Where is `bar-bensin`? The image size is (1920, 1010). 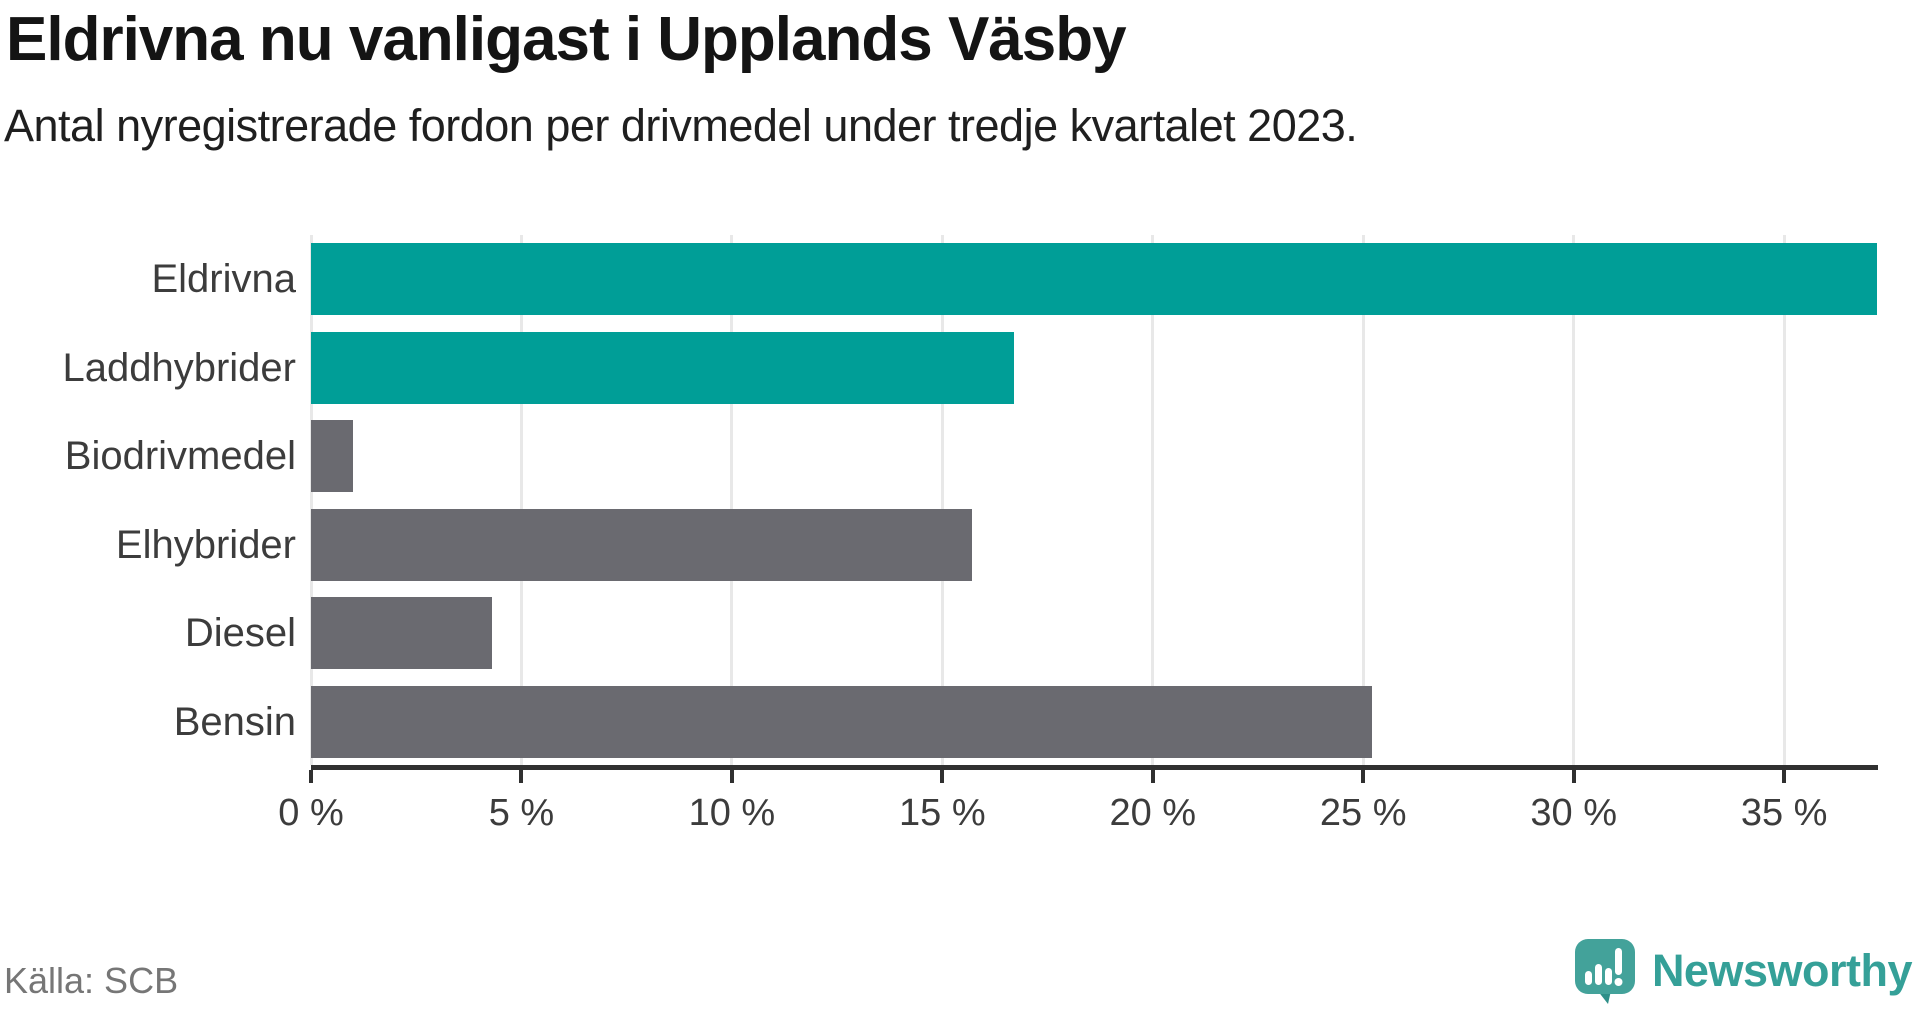 bar-bensin is located at coordinates (841, 721).